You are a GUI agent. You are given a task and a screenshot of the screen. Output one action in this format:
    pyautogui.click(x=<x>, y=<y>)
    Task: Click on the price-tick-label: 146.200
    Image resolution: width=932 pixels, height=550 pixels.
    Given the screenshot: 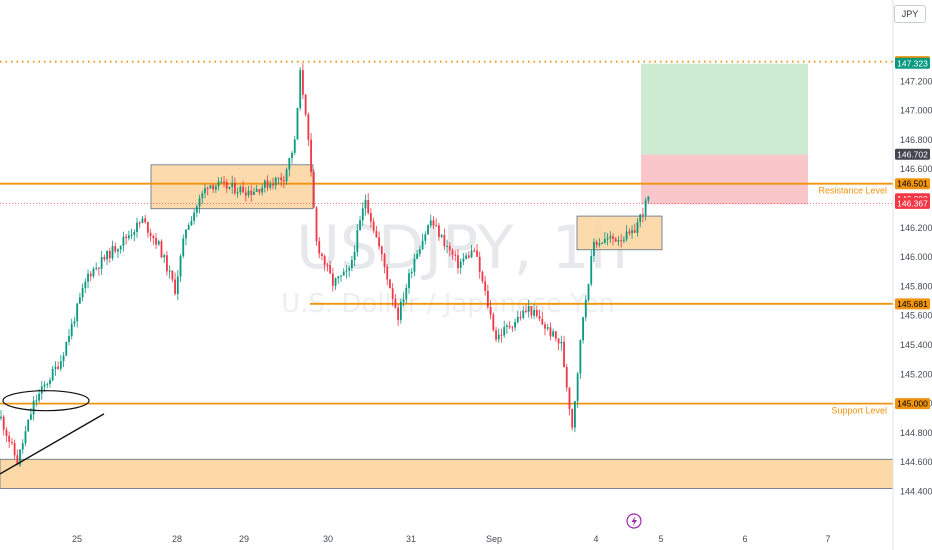 What is the action you would take?
    pyautogui.click(x=916, y=228)
    